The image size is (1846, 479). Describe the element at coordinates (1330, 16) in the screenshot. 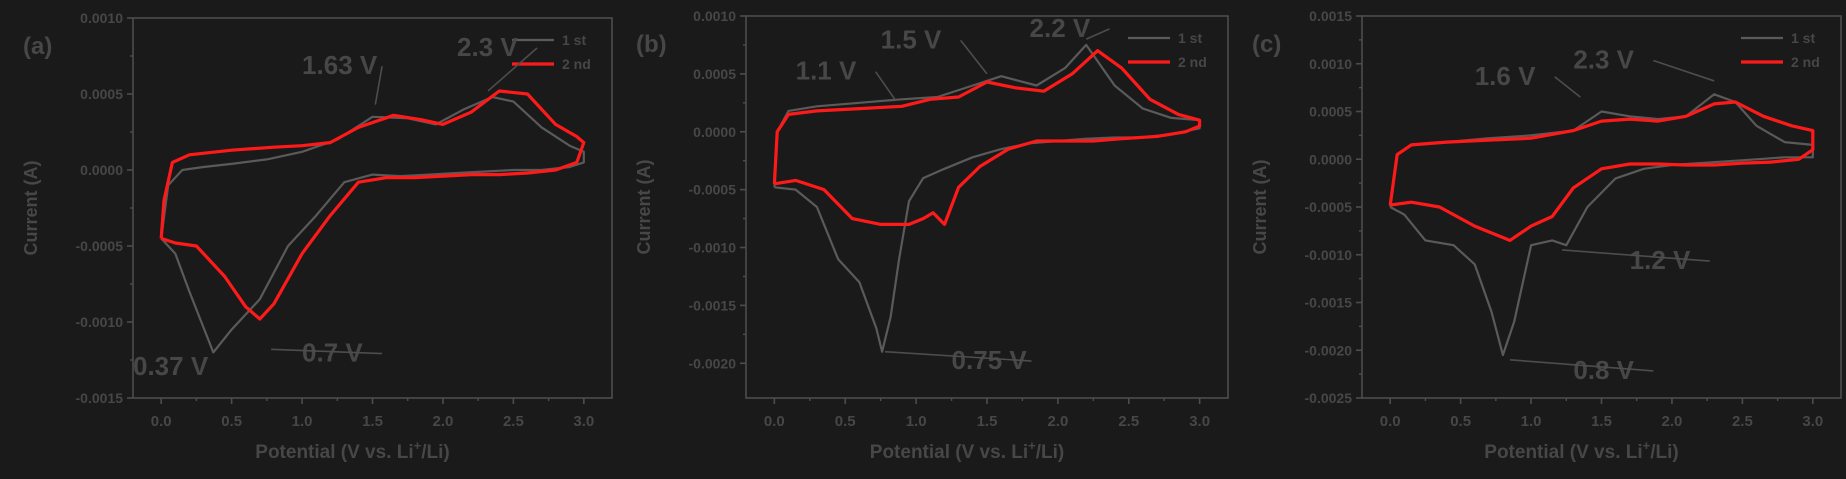

I see `y-tick-label: 0.0015` at that location.